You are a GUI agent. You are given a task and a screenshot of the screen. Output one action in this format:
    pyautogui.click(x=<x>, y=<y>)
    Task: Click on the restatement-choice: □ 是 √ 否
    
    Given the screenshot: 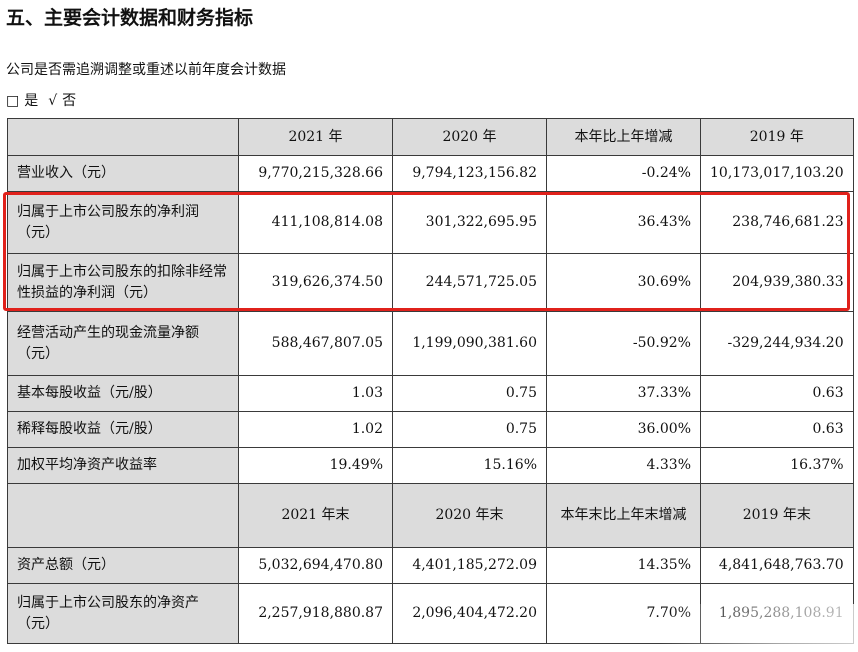 What is the action you would take?
    pyautogui.click(x=43, y=101)
    